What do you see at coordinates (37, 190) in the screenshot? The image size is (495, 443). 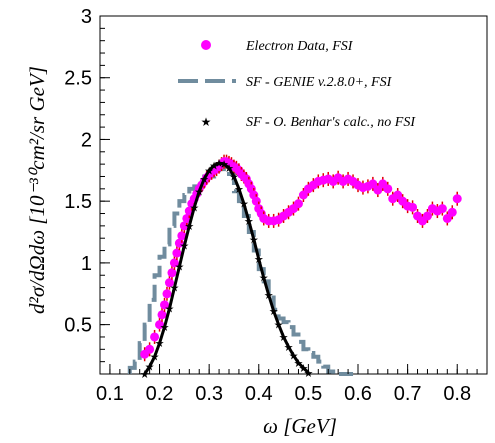 I see `y-axis-title: d²σ/dΩdω [10⁻³⁰cm²/sr GeV]` at bounding box center [37, 190].